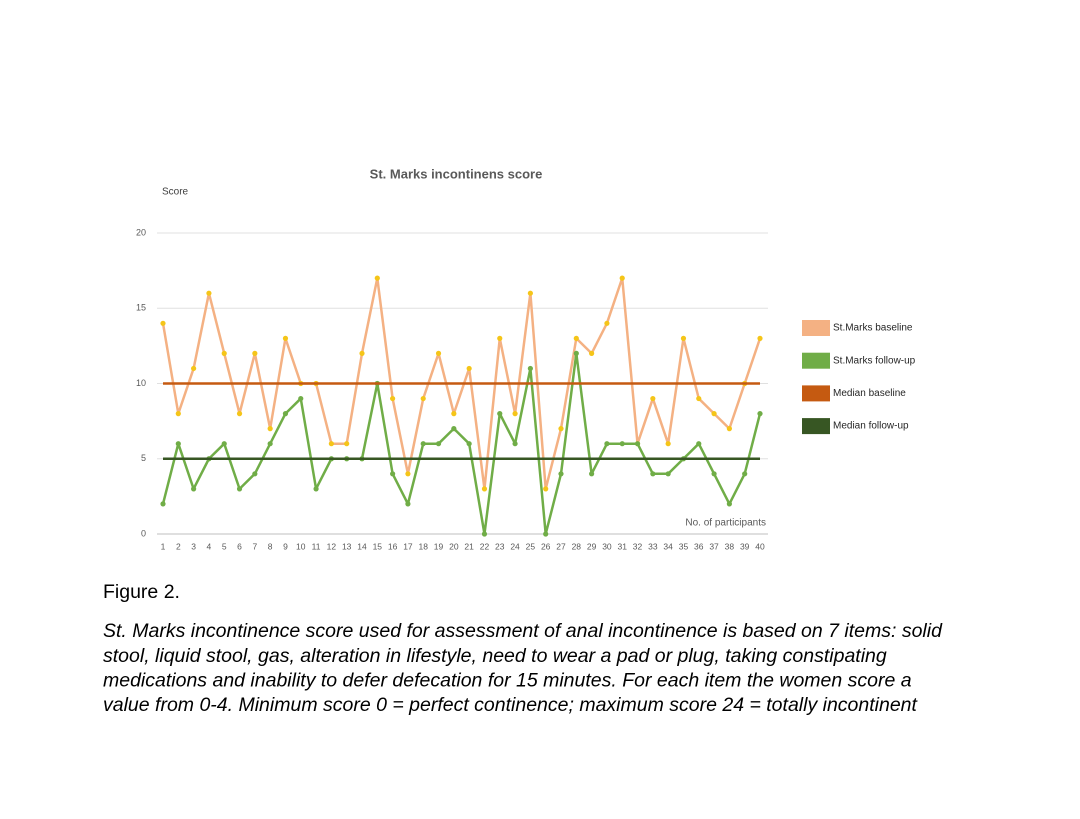 Image resolution: width=1080 pixels, height=819 pixels. Describe the element at coordinates (270, 546) in the screenshot. I see `x-tick-label: 8` at that location.